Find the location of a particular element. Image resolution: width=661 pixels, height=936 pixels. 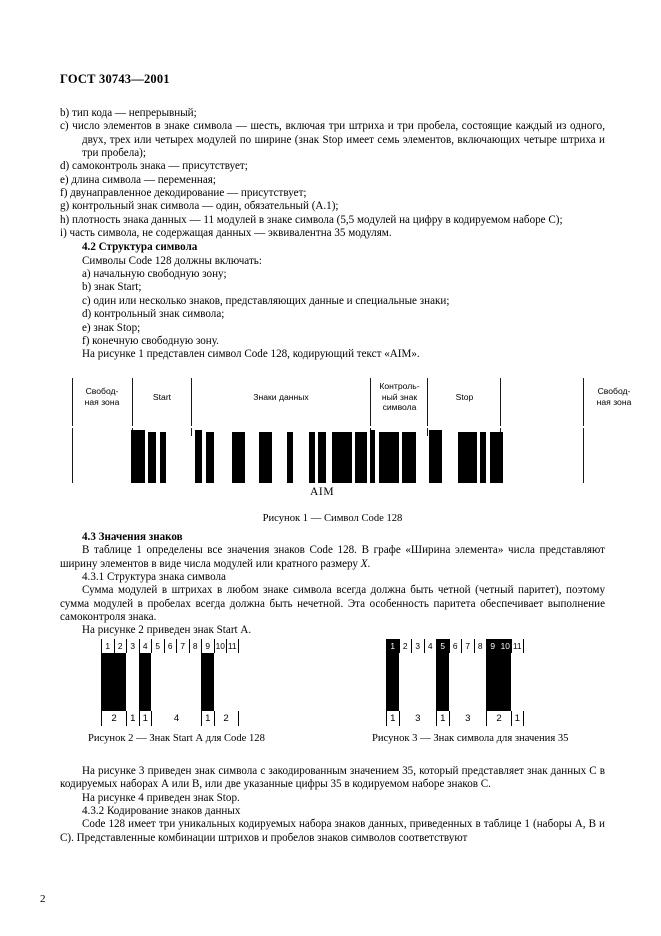

human-readable-text: AIM is located at coordinates (322, 492).